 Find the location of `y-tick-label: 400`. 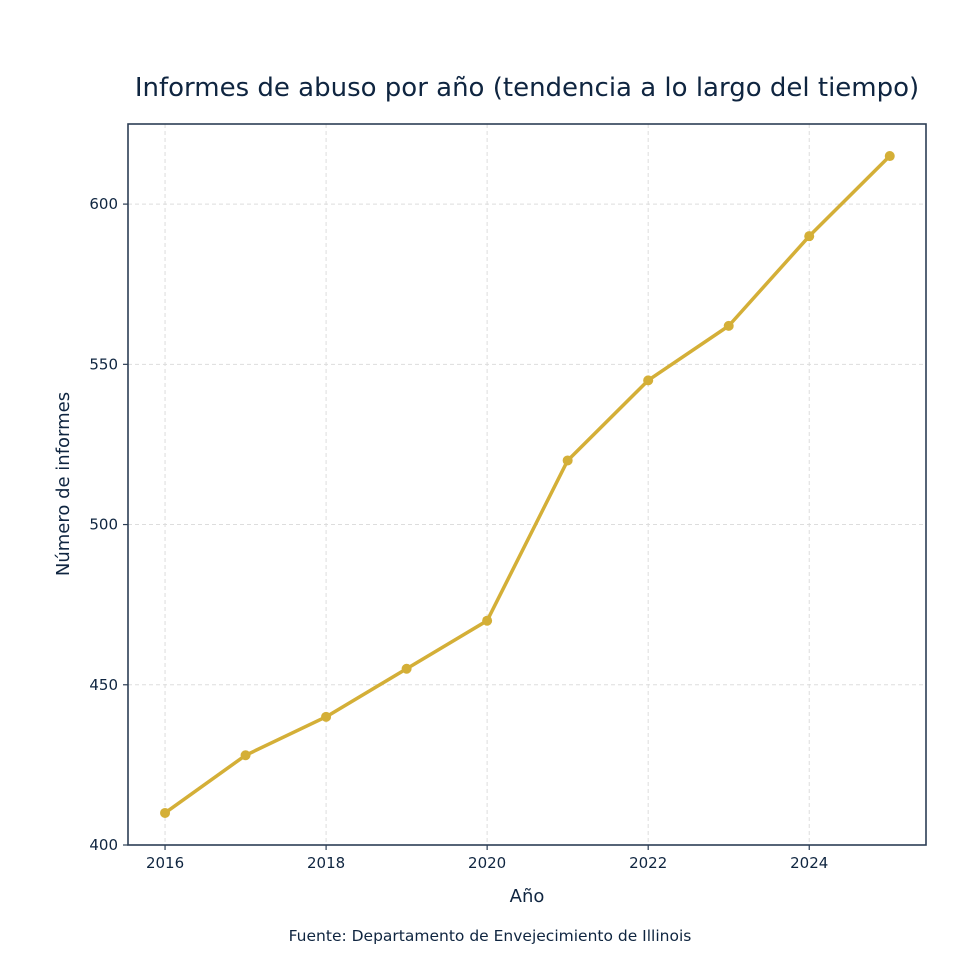

y-tick-label: 400 is located at coordinates (103, 845).